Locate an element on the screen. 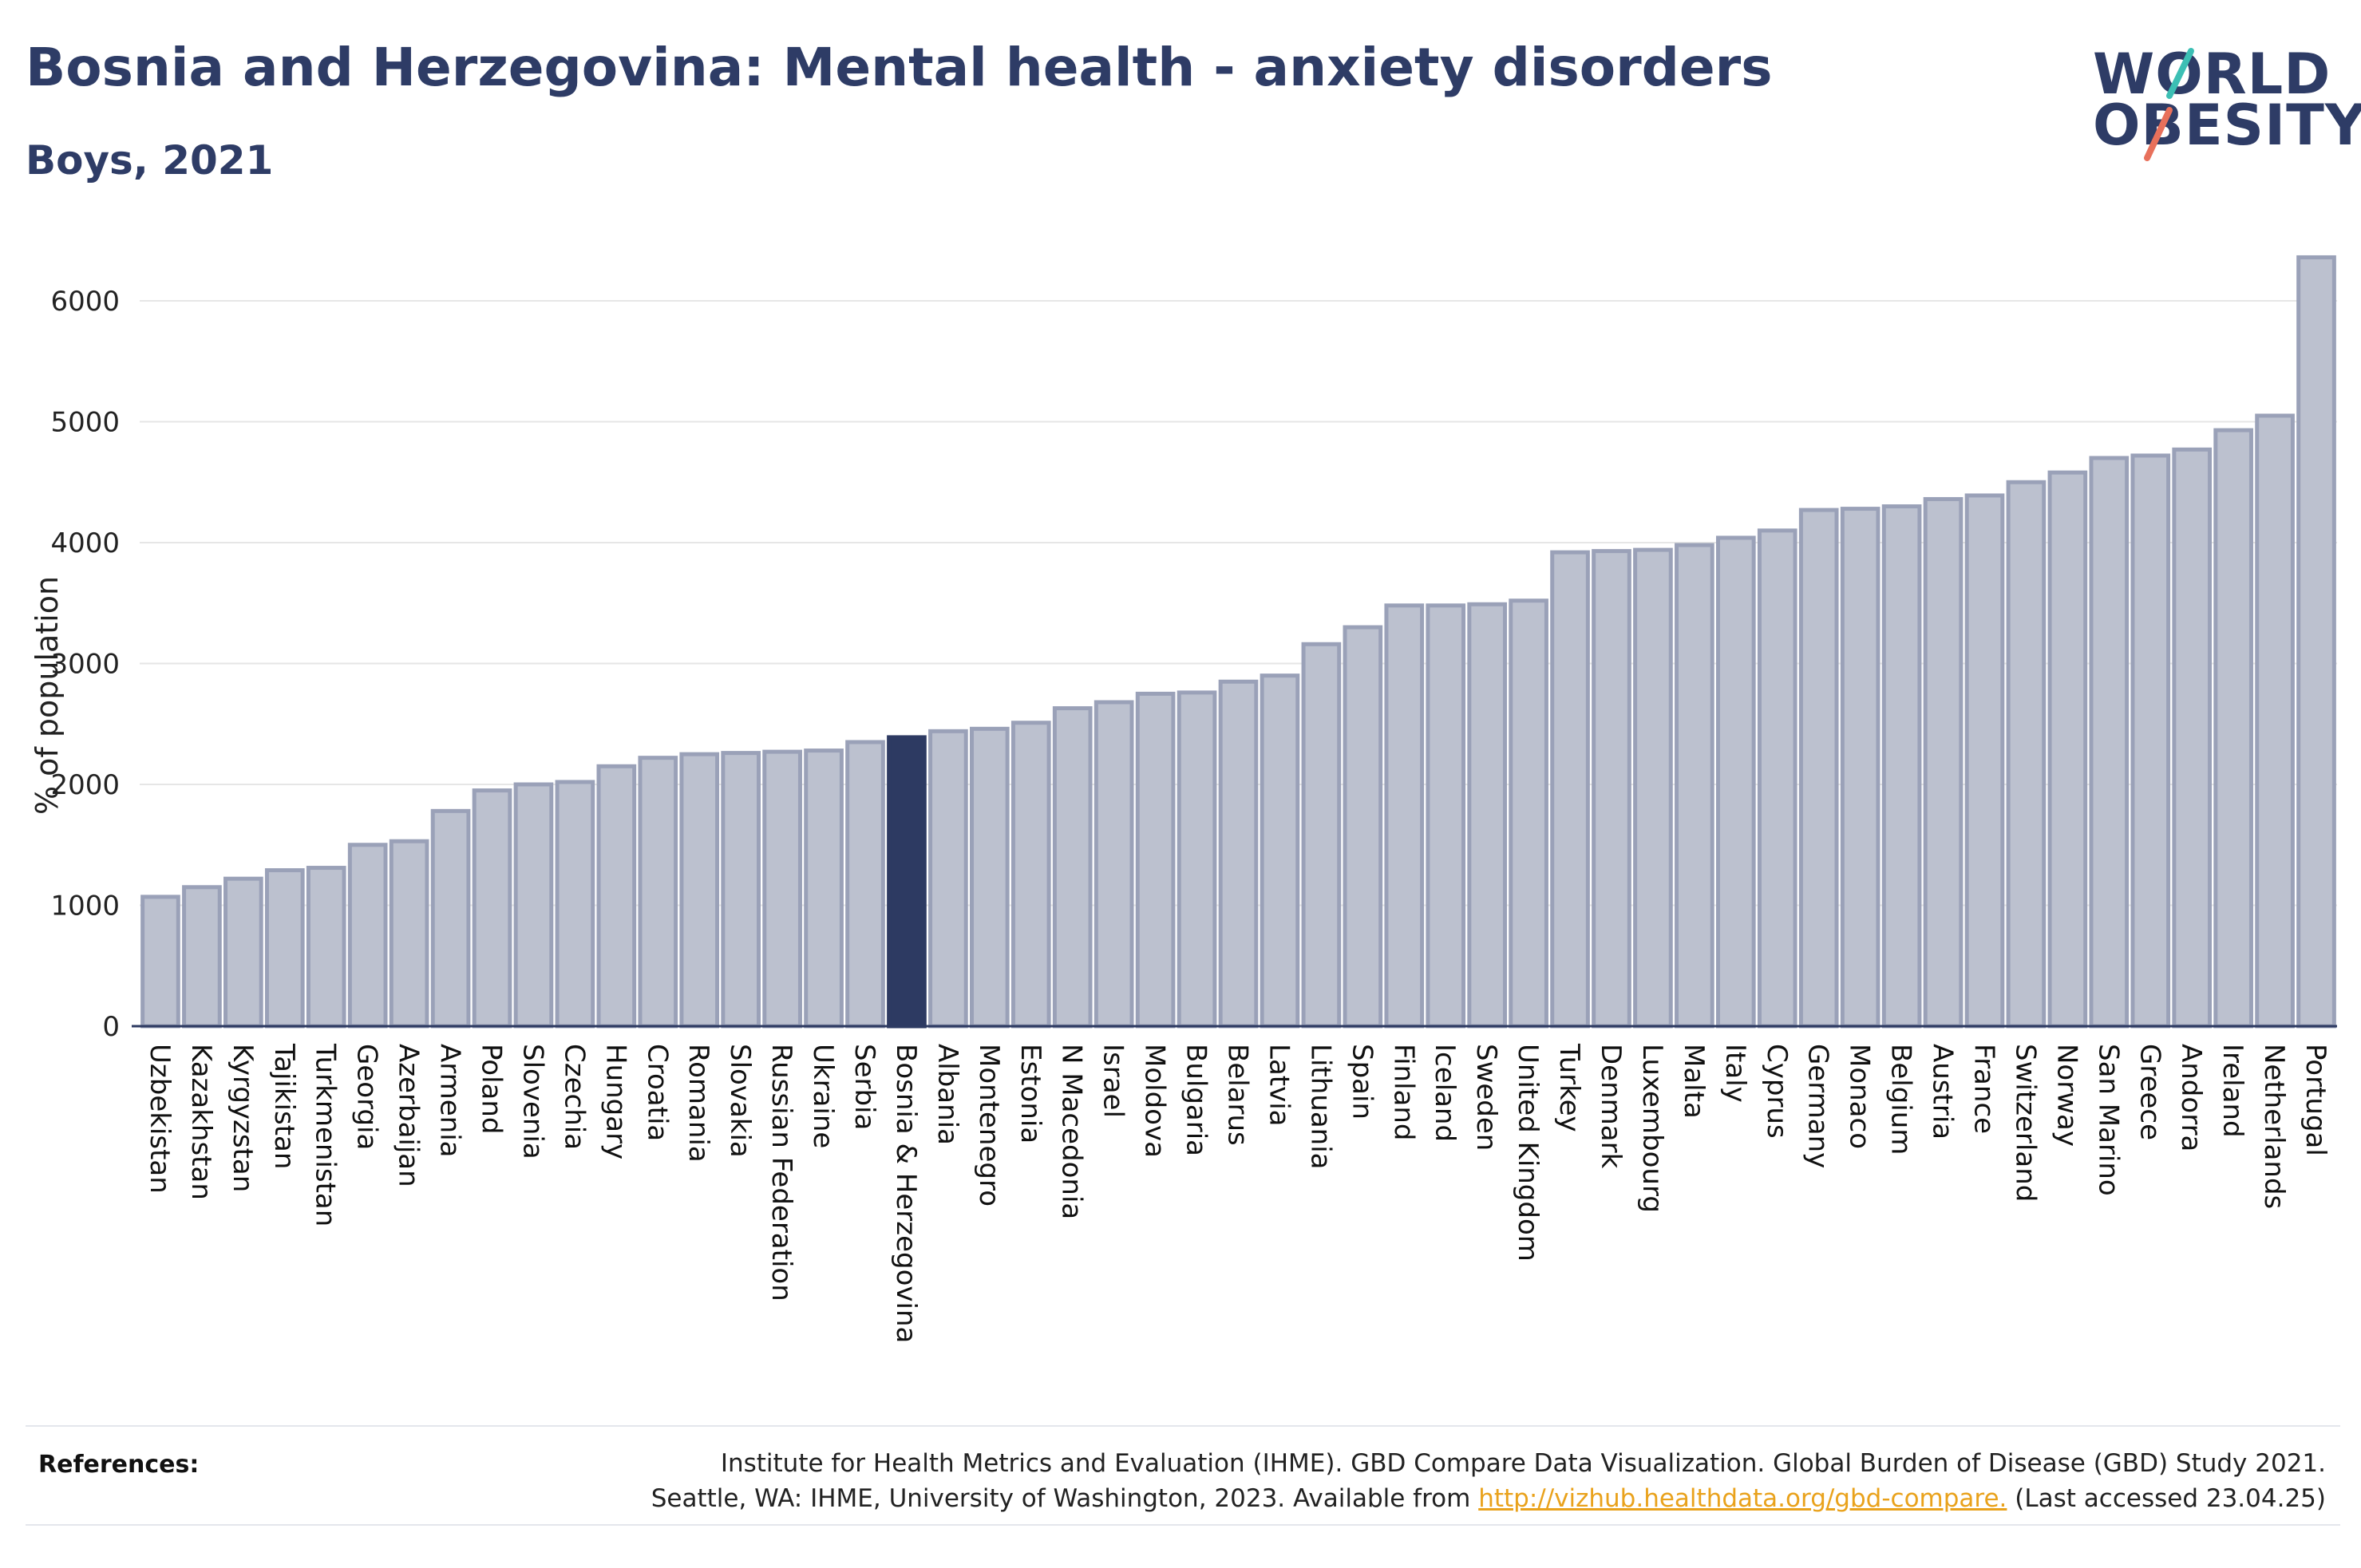 This screenshot has height=1568, width=2361. world-obesity-logo: WORLD OBESITY is located at coordinates (2218, 104).